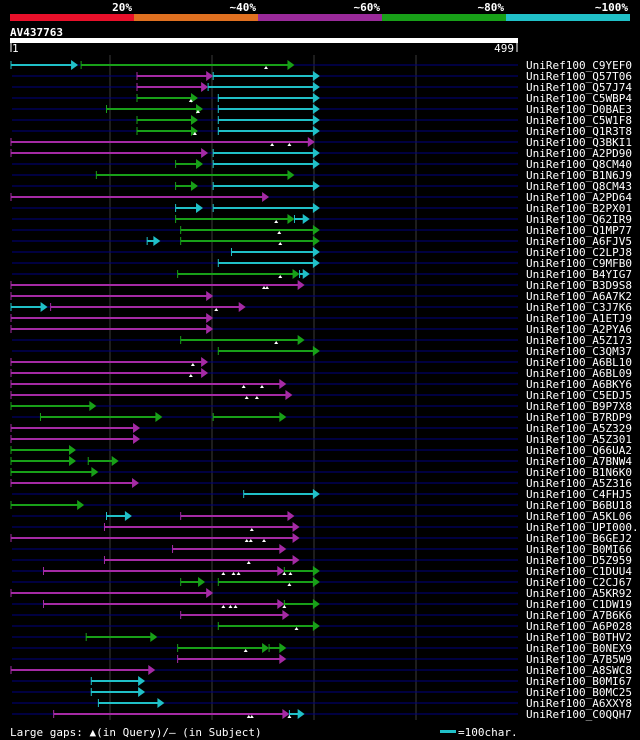  I want to click on hit-label: UniRef100_A7B6K6, so click(579, 615).